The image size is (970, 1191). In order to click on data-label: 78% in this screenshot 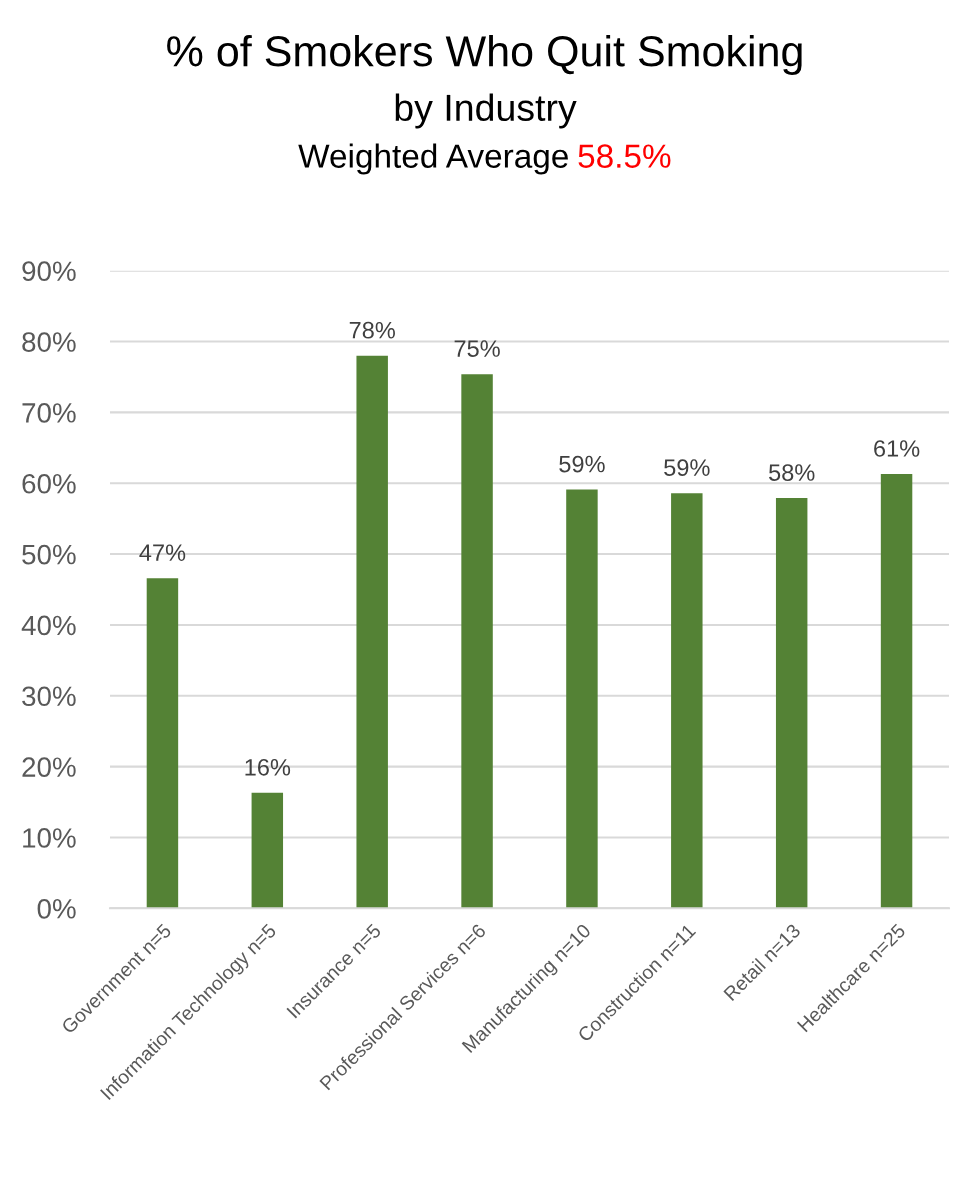, I will do `click(372, 330)`.